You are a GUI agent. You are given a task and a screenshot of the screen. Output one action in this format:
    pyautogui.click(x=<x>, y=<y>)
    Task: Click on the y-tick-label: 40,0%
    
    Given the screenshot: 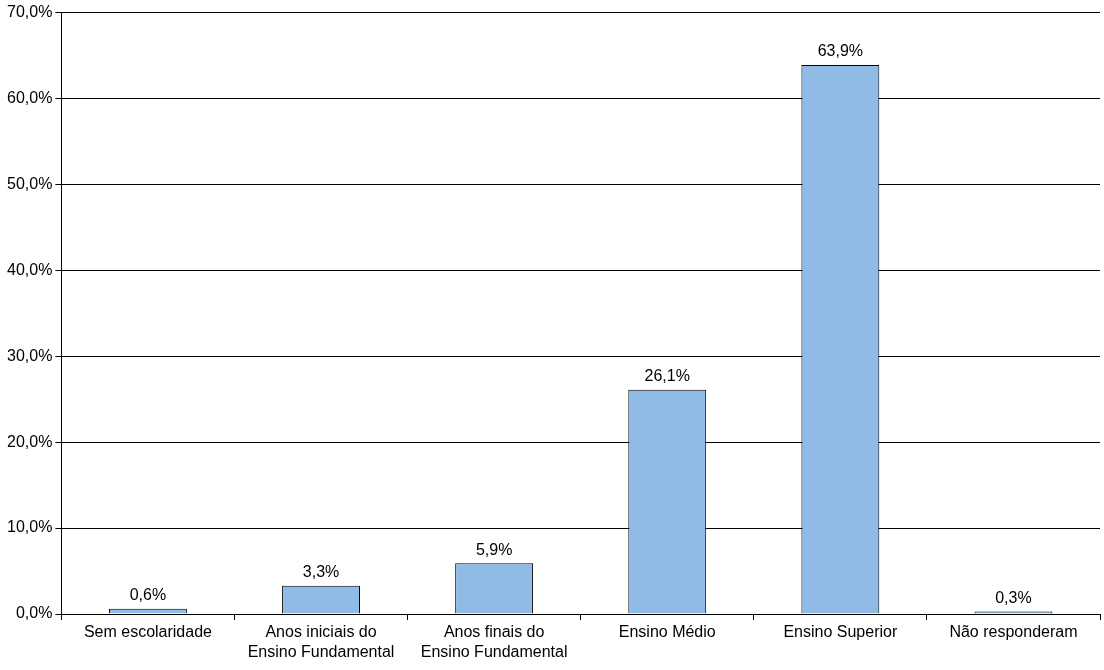 What is the action you would take?
    pyautogui.click(x=29, y=269)
    